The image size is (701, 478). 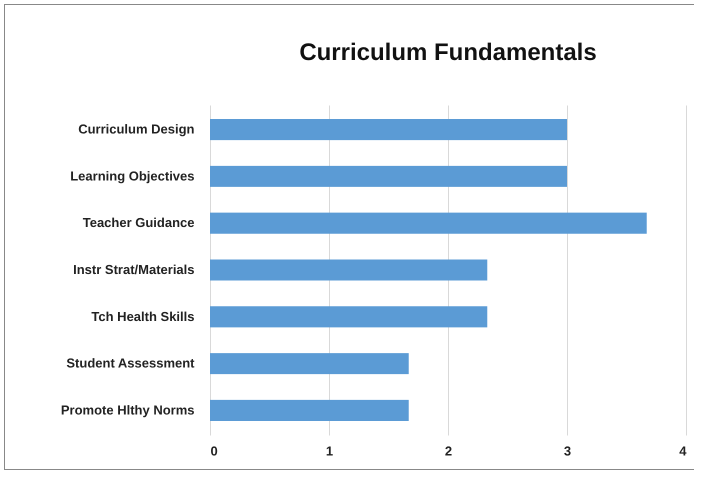 What do you see at coordinates (683, 451) in the screenshot?
I see `x-tick-label: 4` at bounding box center [683, 451].